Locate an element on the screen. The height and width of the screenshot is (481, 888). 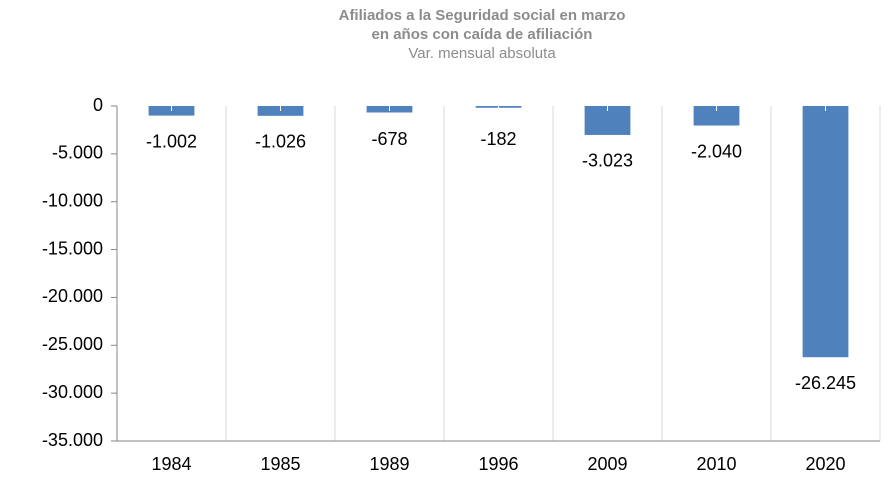
chart-title: en años con caída de afiliación is located at coordinates (482, 34).